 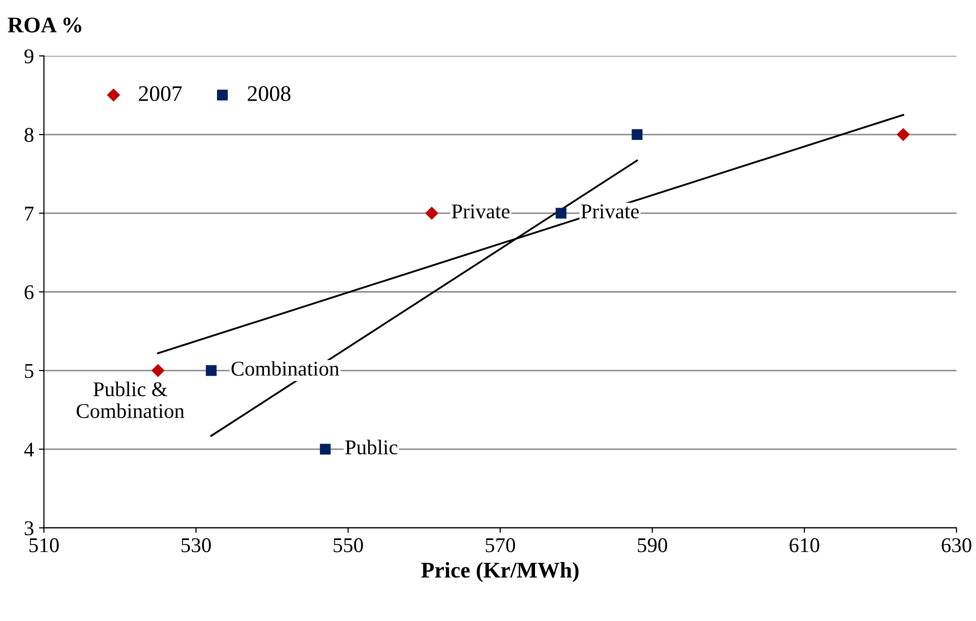 What do you see at coordinates (29, 56) in the screenshot?
I see `y-tick-label: 9` at bounding box center [29, 56].